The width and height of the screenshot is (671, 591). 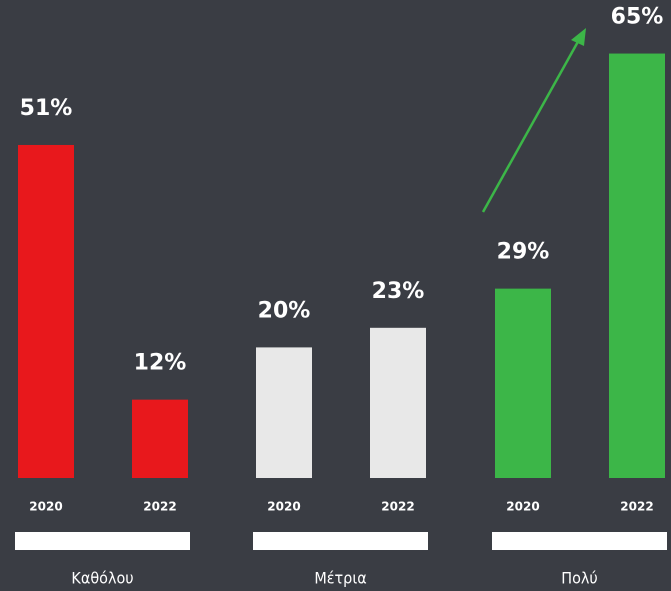 I want to click on category-label: Μέτρια, so click(x=340, y=578).